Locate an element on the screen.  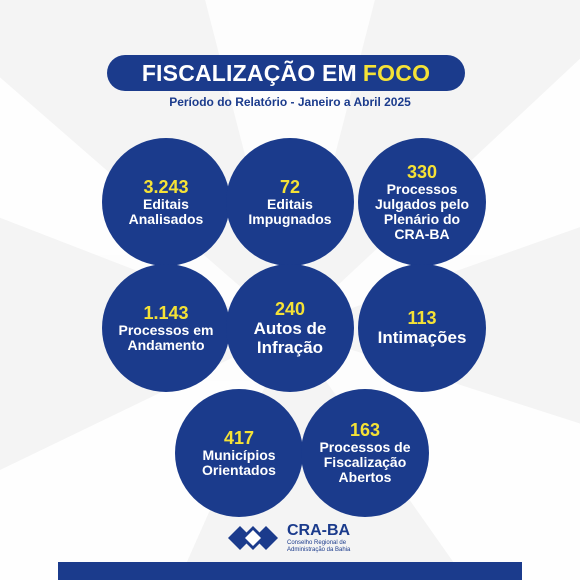
stat-label-line: CRA-BA is located at coordinates (422, 233).